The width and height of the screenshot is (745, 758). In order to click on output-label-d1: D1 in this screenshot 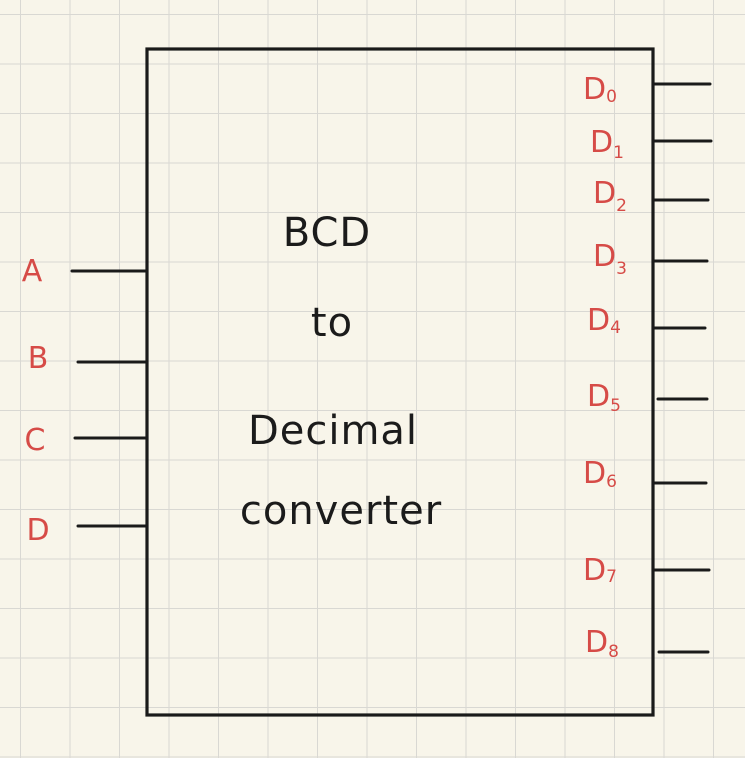, I will do `click(607, 144)`.